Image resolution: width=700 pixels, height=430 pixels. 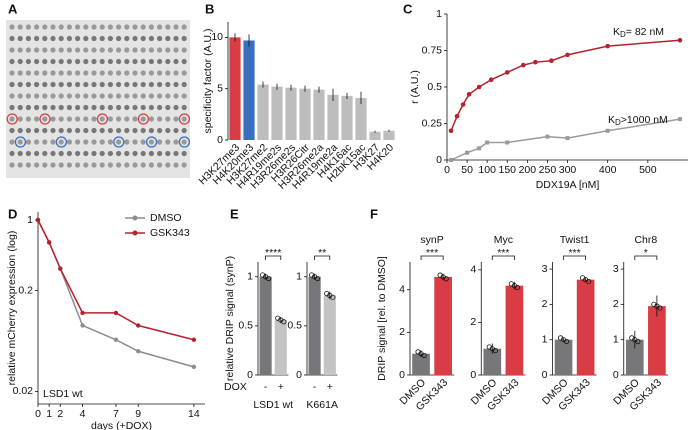 What do you see at coordinates (322, 253) in the screenshot?
I see `significance: **` at bounding box center [322, 253].